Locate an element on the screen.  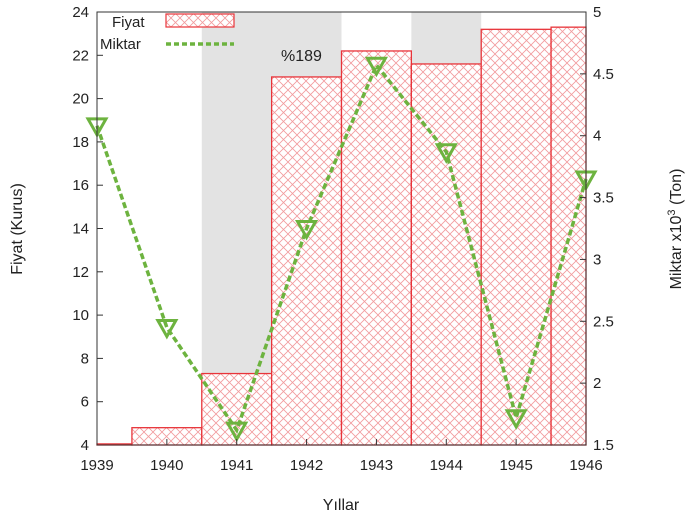
y-tick-label-10: 10 is located at coordinates (80, 315).